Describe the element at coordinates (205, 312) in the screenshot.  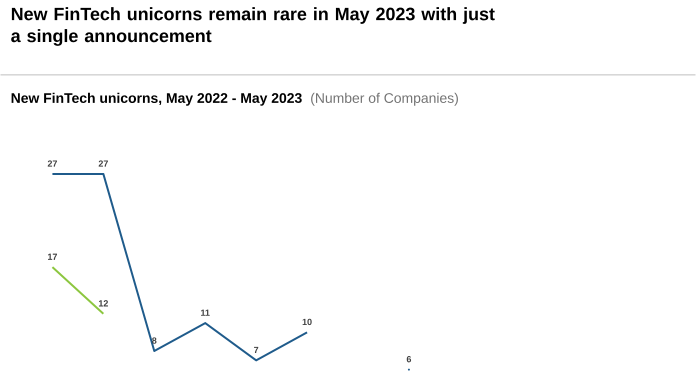
I see `data-label: 11` at that location.